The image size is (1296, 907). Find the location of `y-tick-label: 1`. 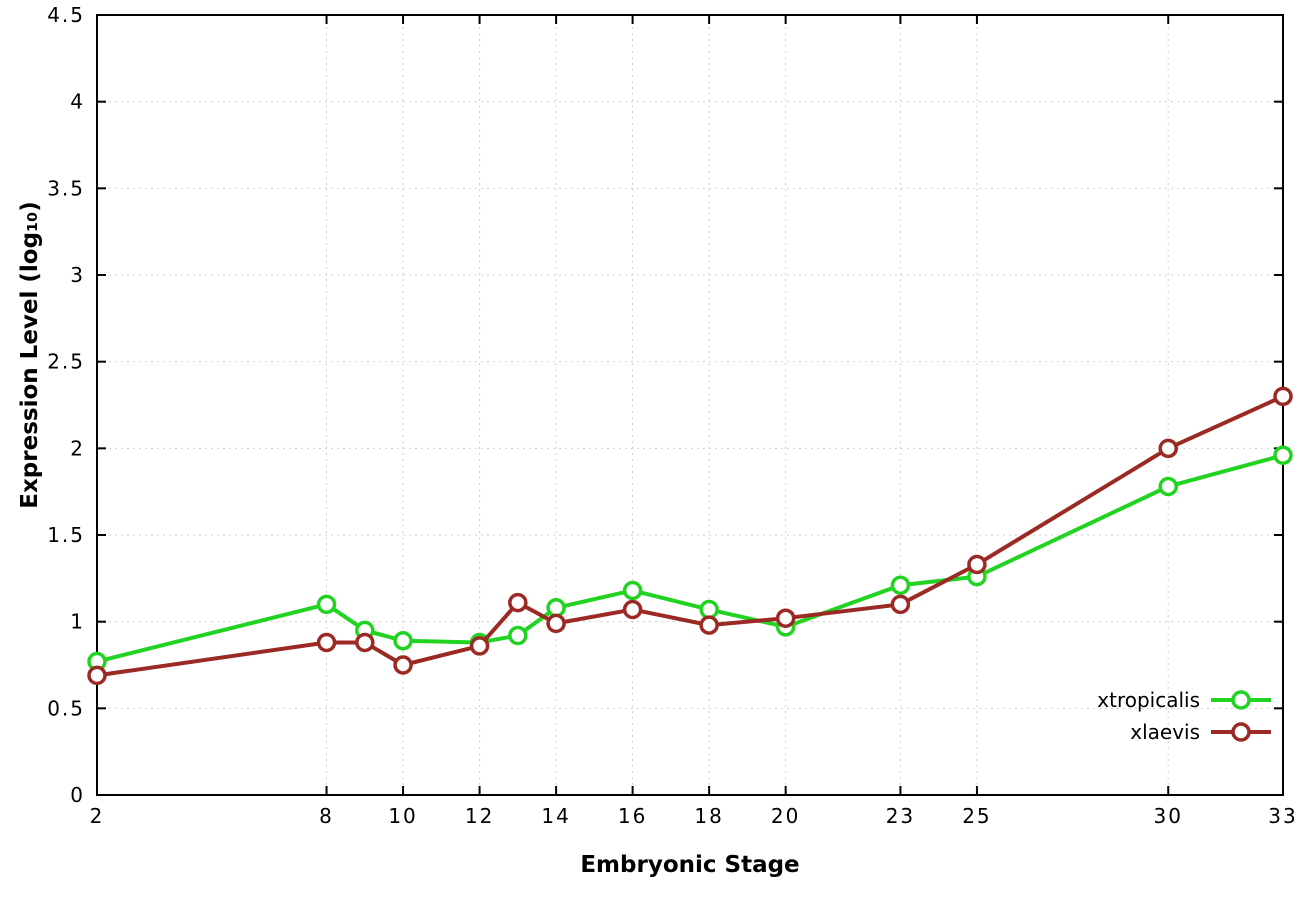

y-tick-label: 1 is located at coordinates (77, 622).